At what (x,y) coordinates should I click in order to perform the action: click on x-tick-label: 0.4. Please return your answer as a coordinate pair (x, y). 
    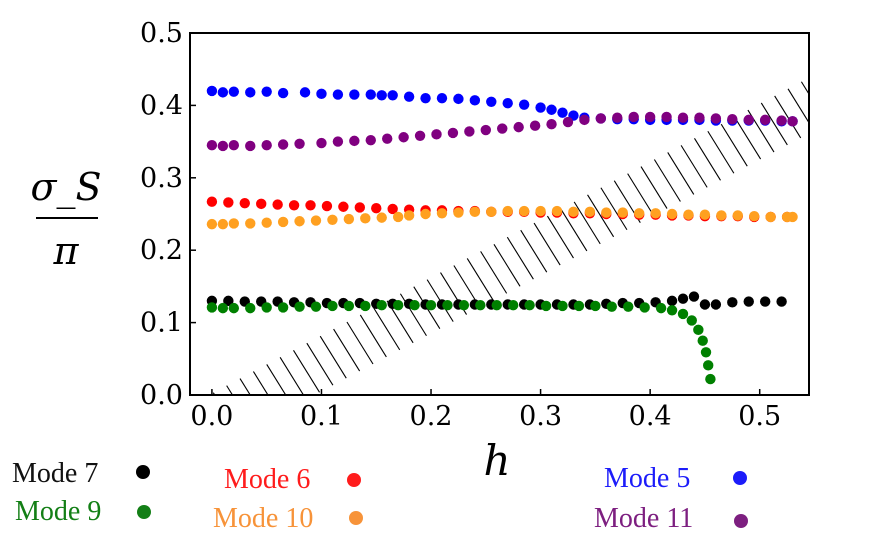
    Looking at the image, I should click on (650, 416).